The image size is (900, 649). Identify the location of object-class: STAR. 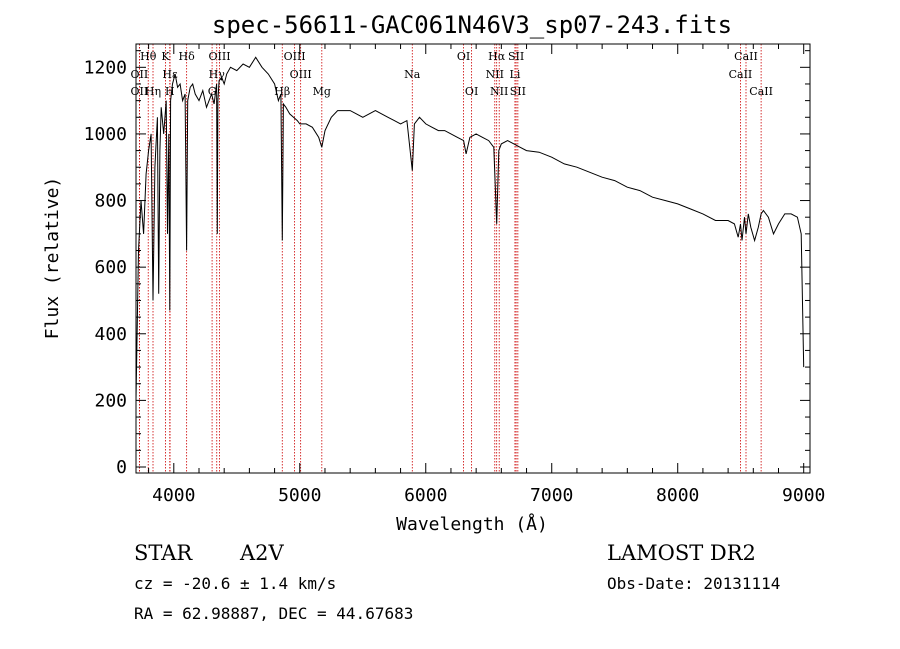
(163, 553).